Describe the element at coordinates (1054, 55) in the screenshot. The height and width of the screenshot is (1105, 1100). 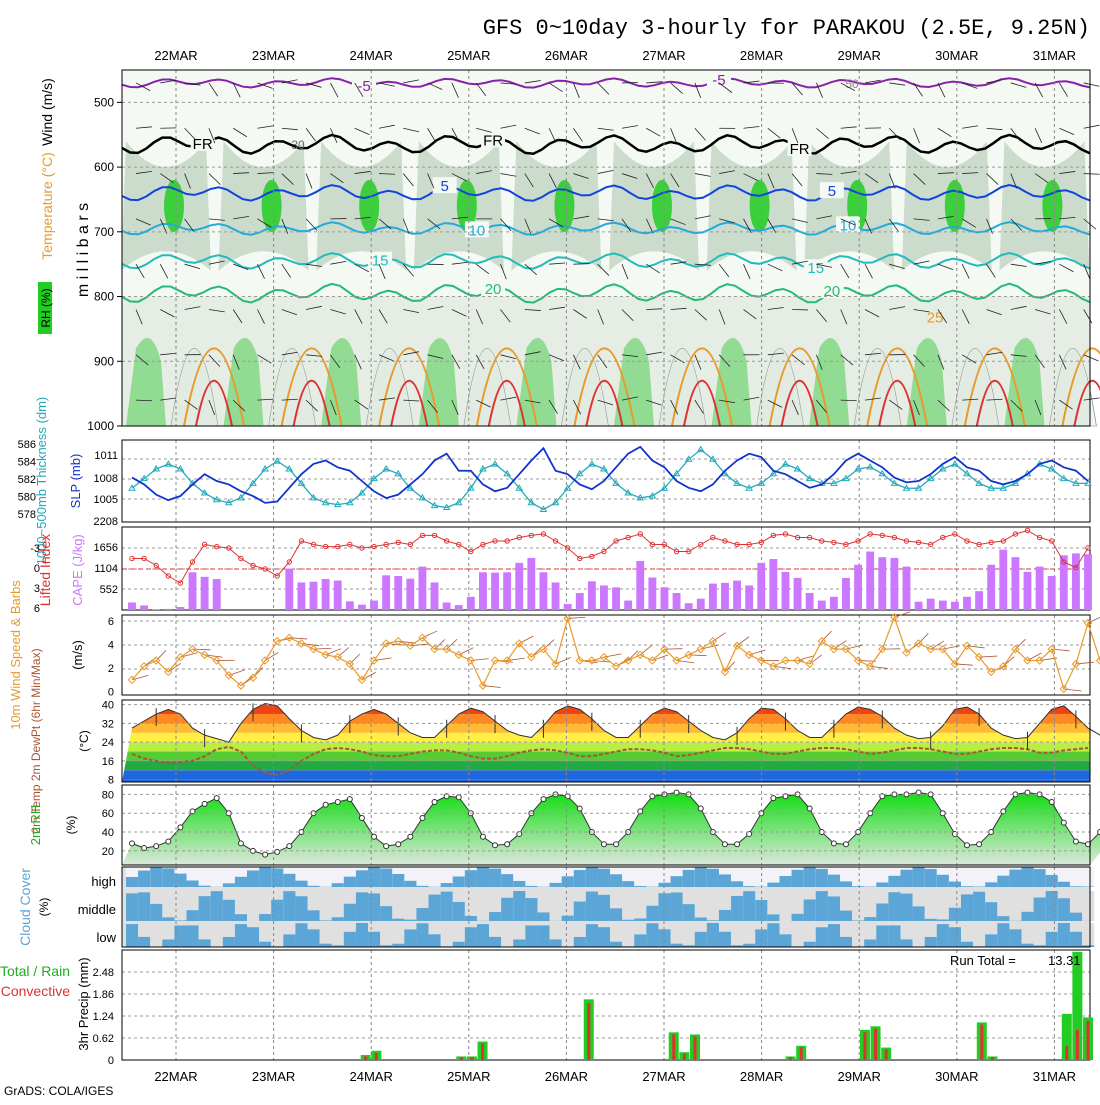
I see `date-label-top: 31MAR` at that location.